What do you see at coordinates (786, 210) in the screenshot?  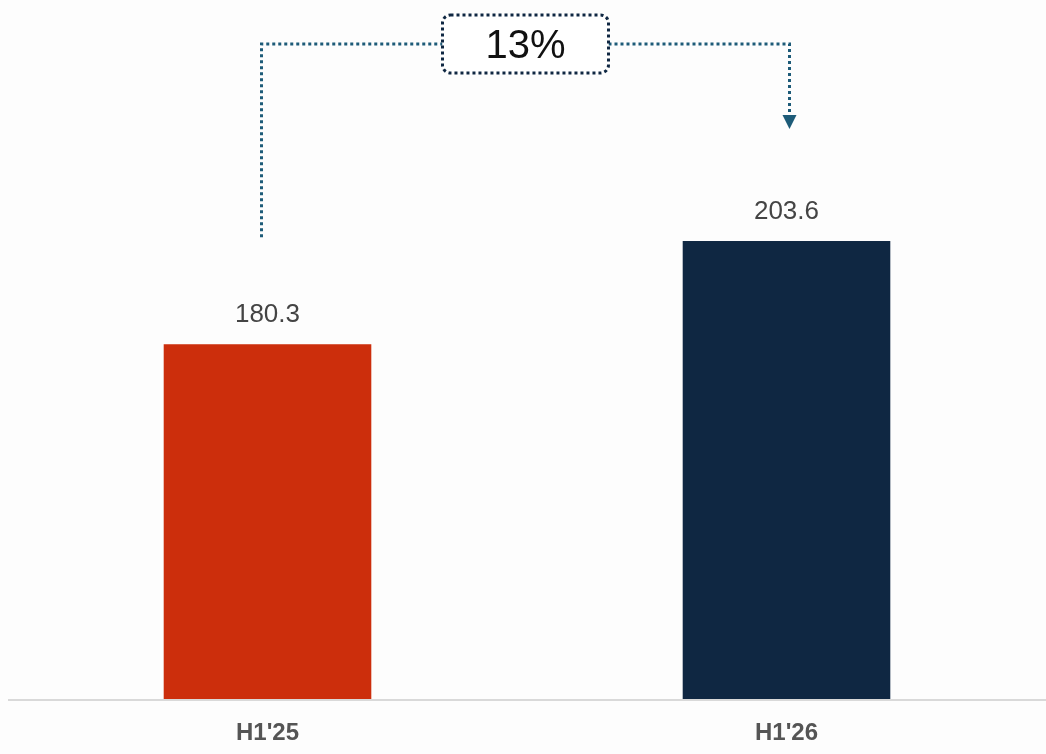 I see `data-label: 203.6` at bounding box center [786, 210].